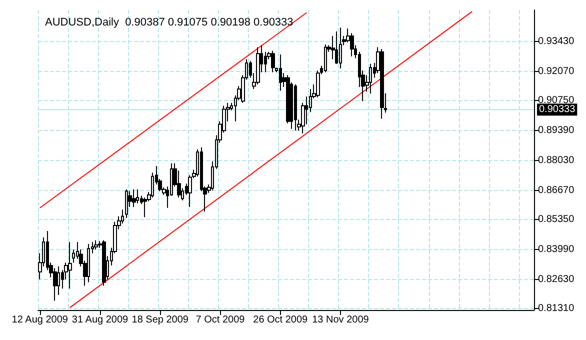  What do you see at coordinates (556, 280) in the screenshot?
I see `y-tick-label: 0.82630` at bounding box center [556, 280].